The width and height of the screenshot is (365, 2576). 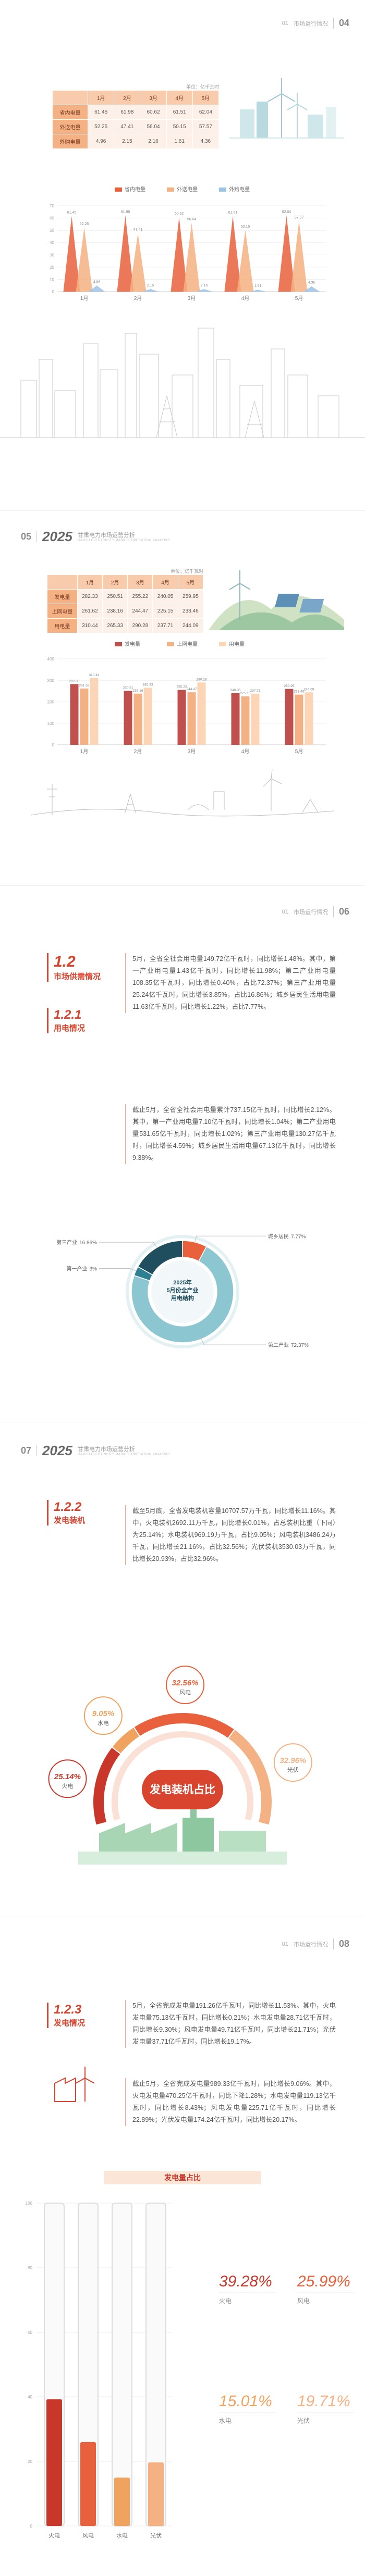 What do you see at coordinates (135, 189) in the screenshot?
I see `legend-label: 省内电量` at bounding box center [135, 189].